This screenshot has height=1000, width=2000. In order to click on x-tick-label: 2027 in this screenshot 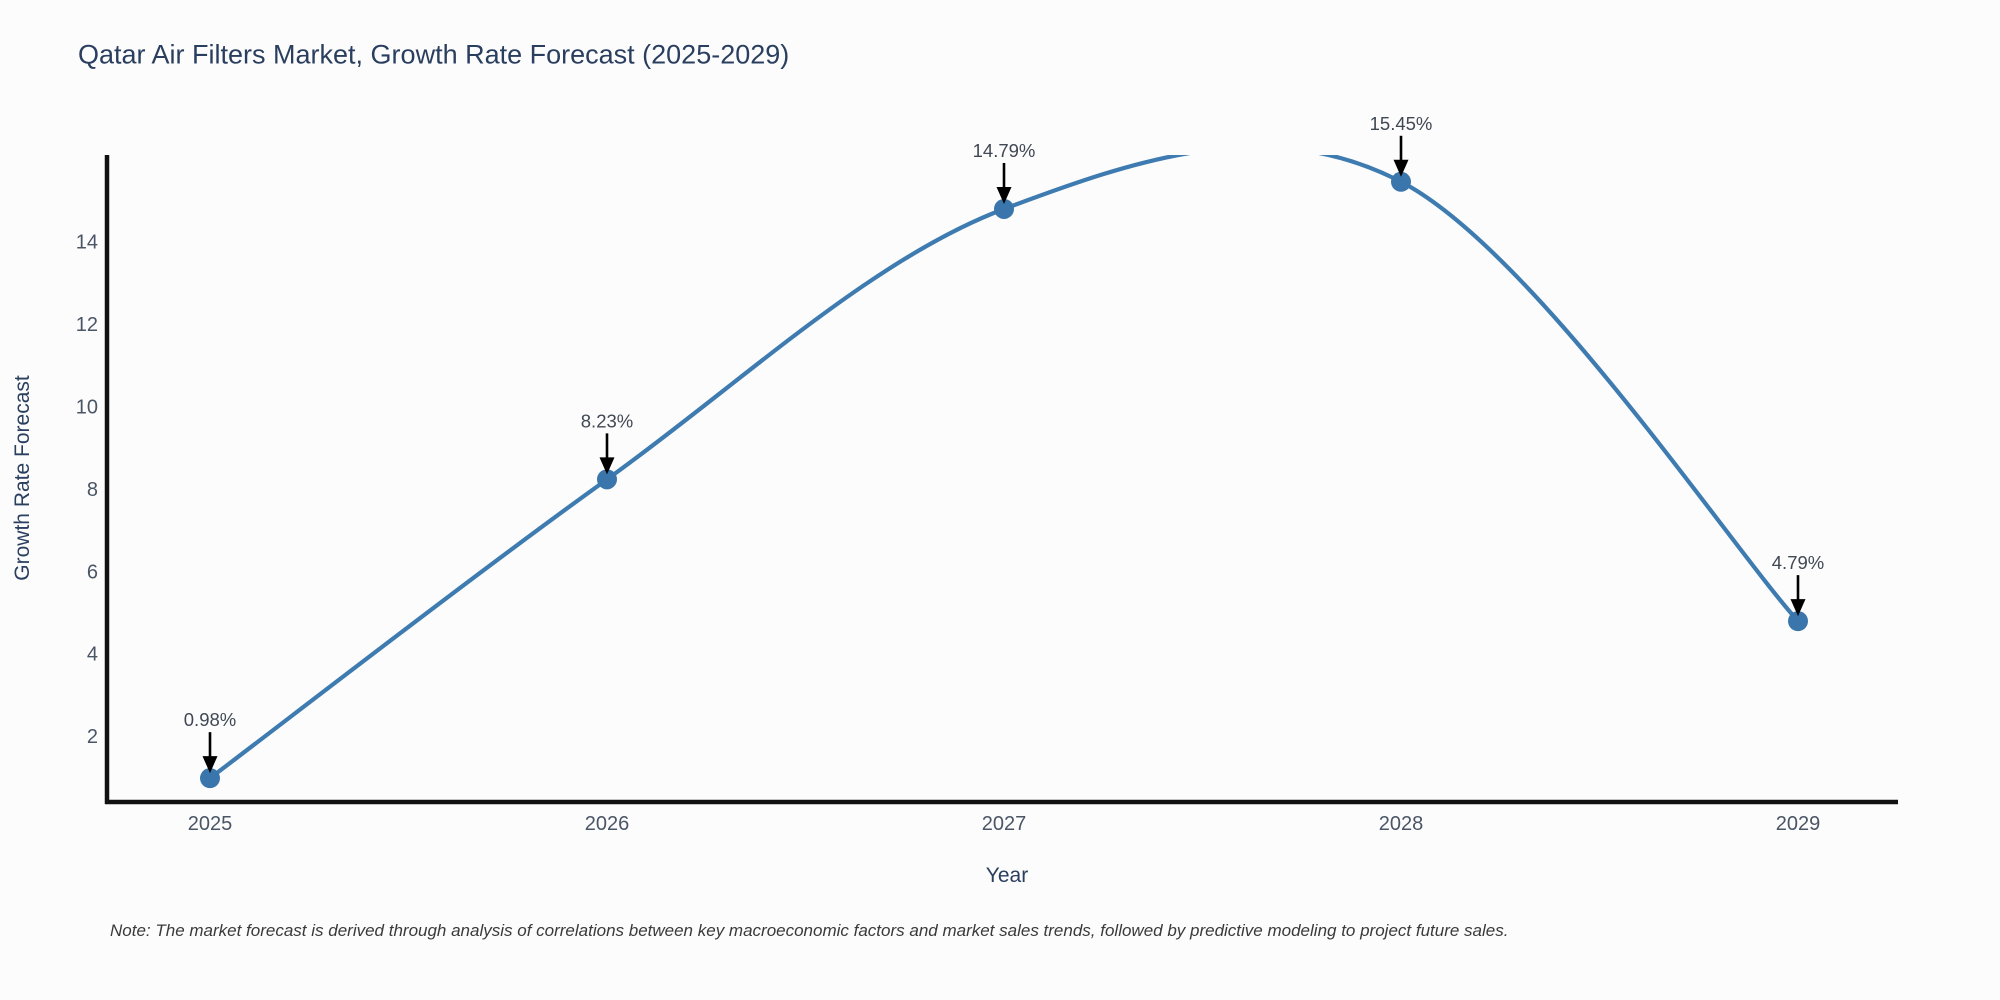, I will do `click(1004, 824)`.